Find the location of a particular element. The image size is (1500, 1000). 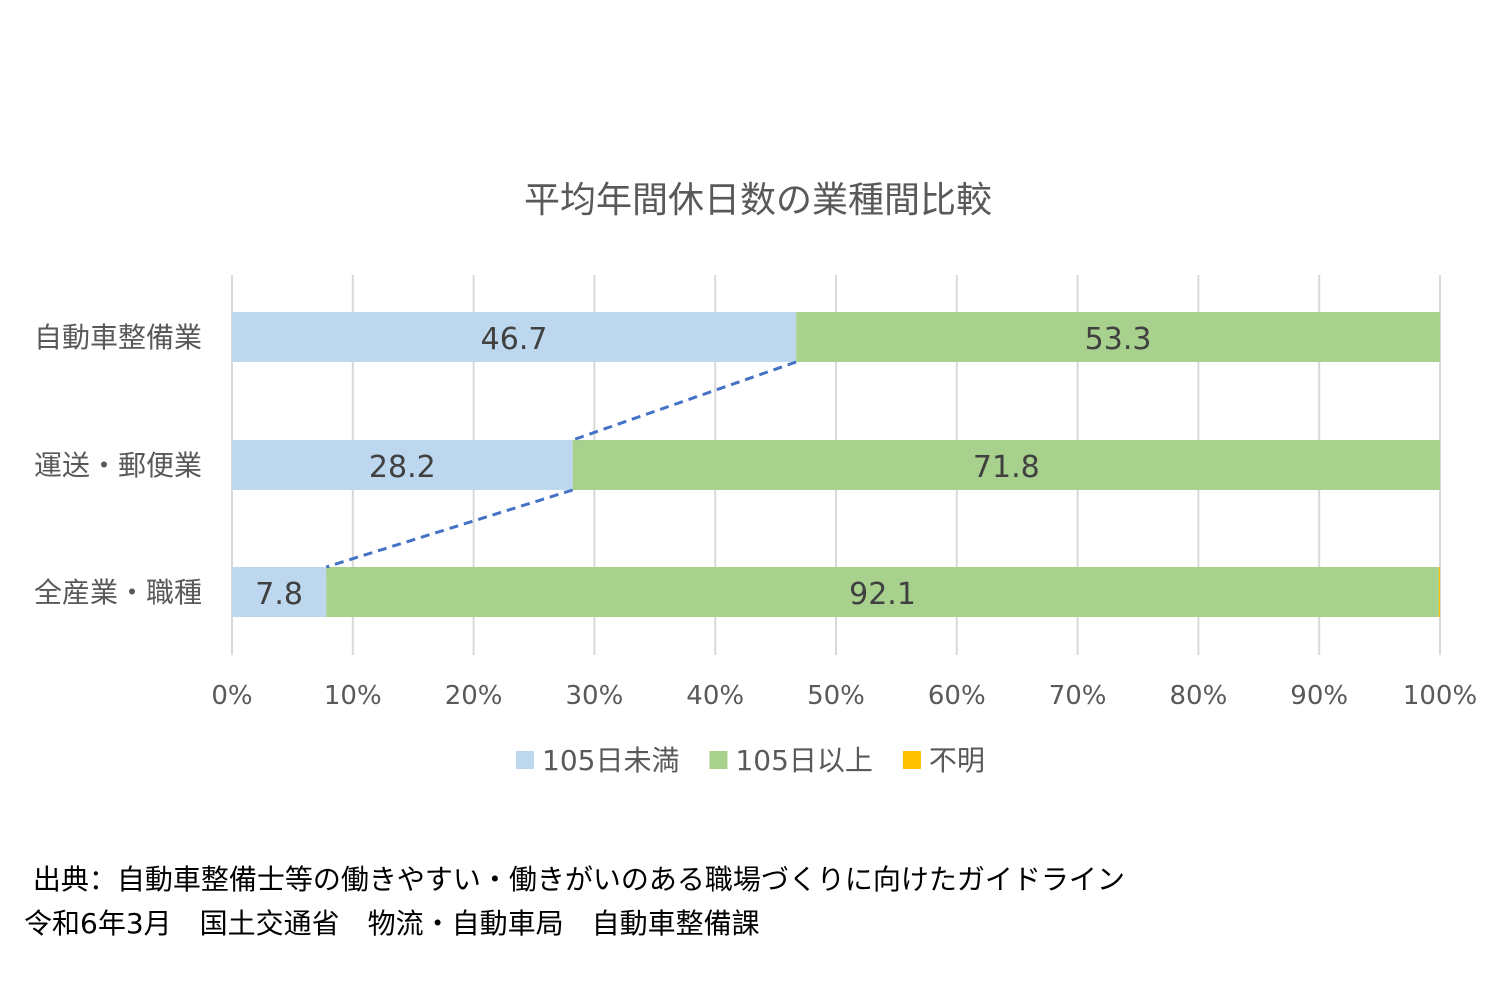

category-label: 全産業・職種 is located at coordinates (118, 592).